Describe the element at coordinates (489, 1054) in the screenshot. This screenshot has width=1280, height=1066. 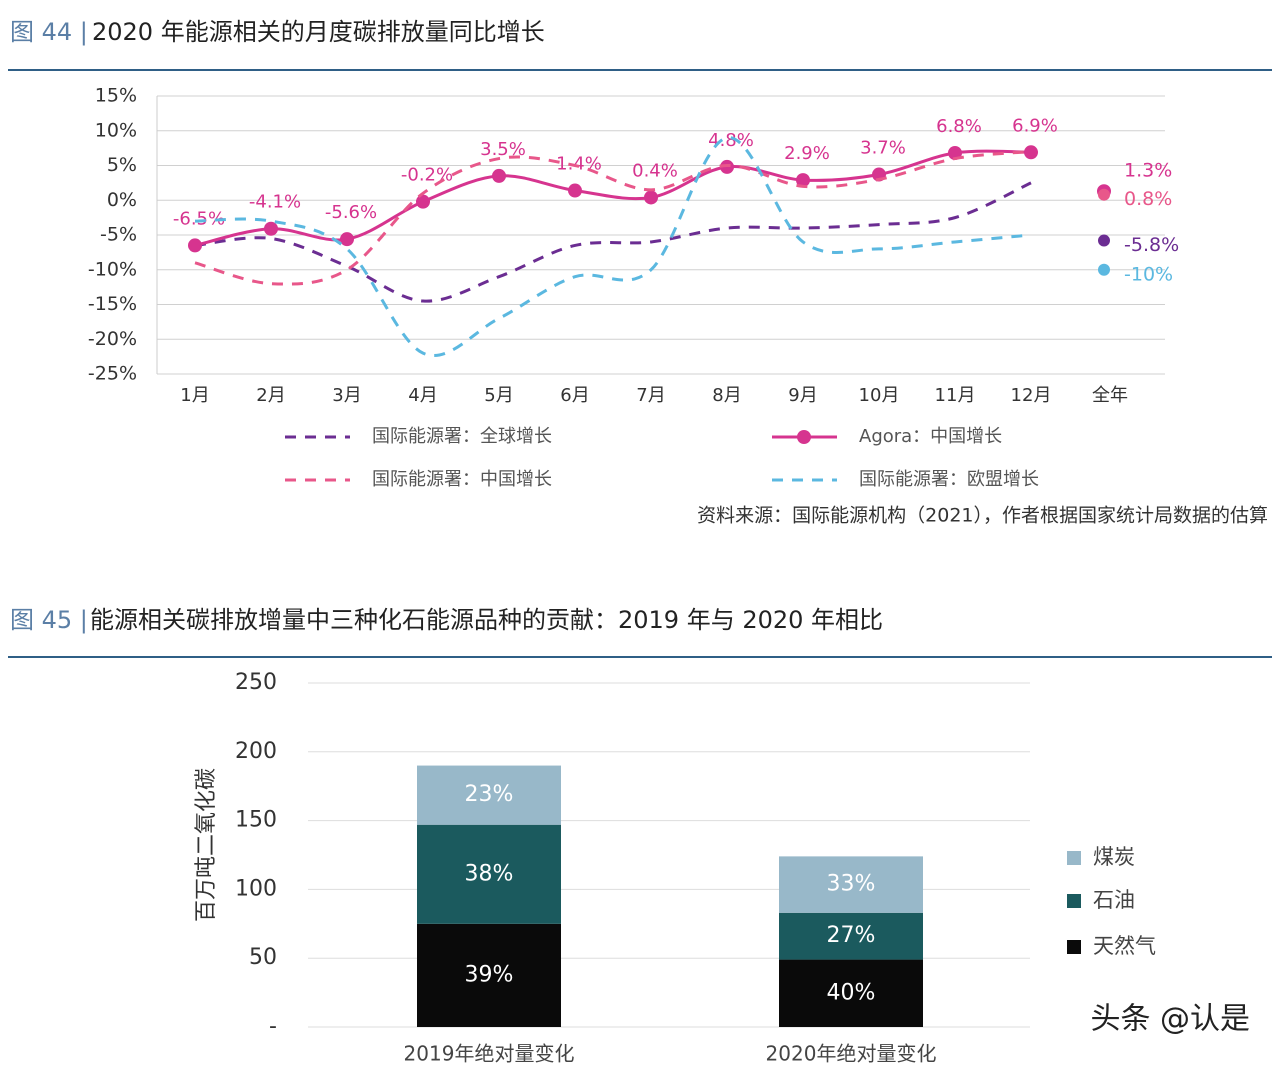
I see `x-tick-label: 2019年绝对量变化` at that location.